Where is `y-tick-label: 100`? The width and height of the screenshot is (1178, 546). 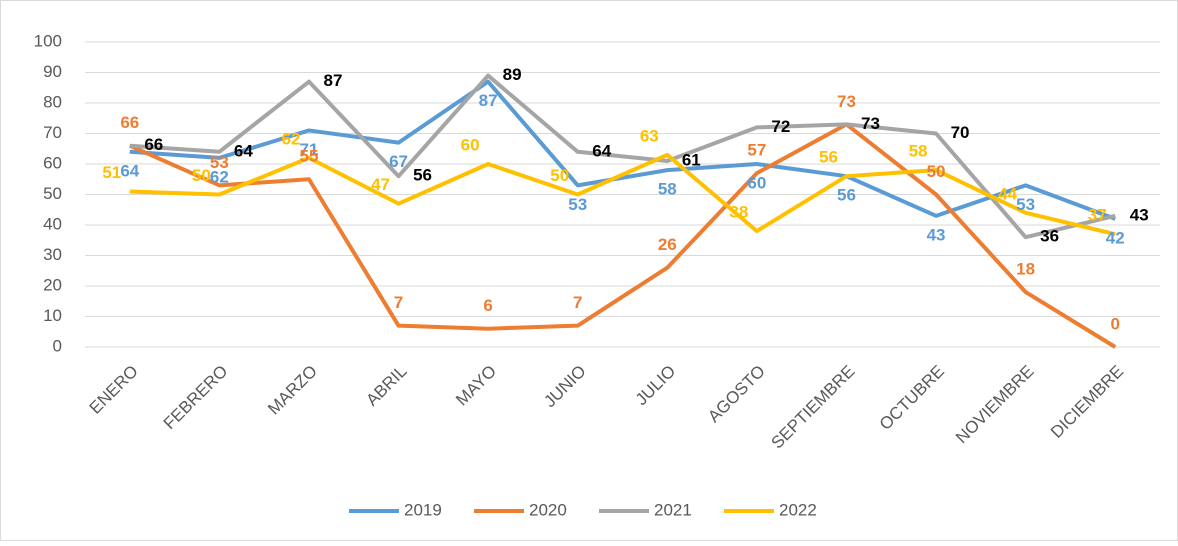 y-tick-label: 100 is located at coordinates (48, 40).